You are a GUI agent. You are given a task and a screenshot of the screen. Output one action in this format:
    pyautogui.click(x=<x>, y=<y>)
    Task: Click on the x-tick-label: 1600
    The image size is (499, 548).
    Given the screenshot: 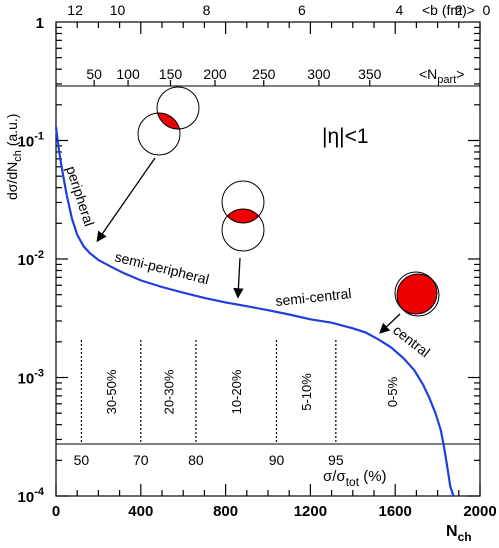 What is the action you would take?
    pyautogui.click(x=395, y=511)
    